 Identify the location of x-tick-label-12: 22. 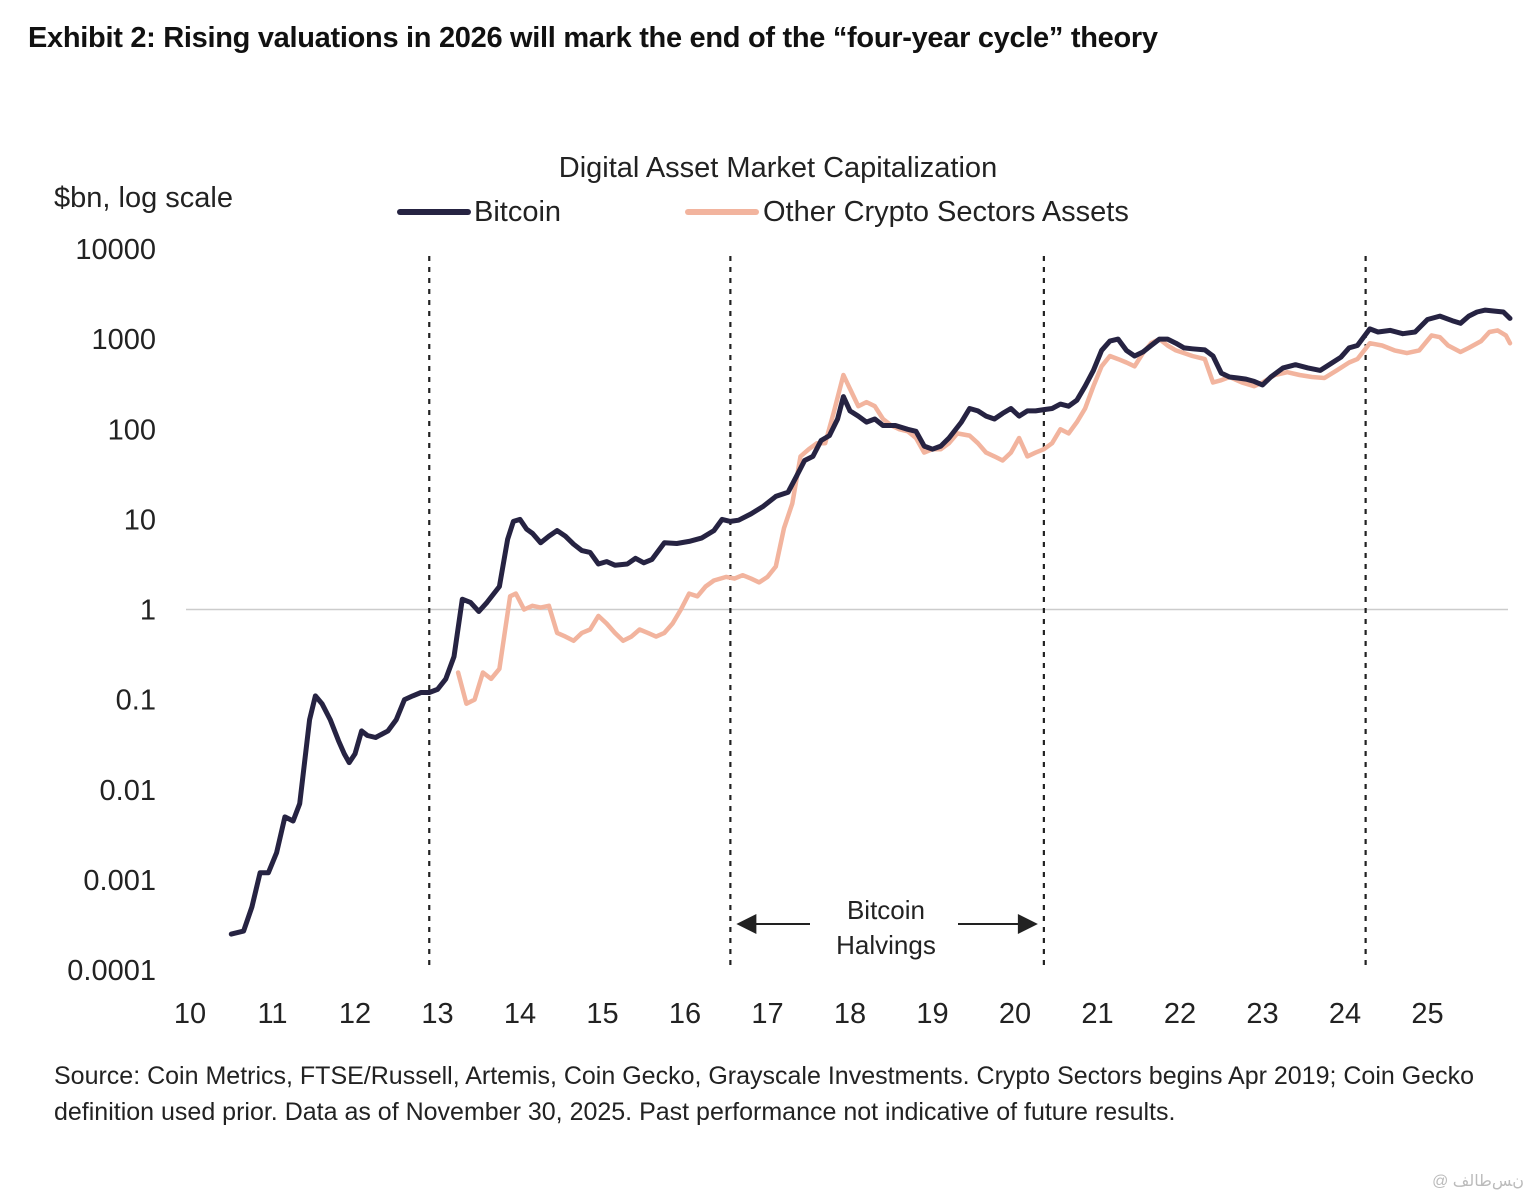
(1180, 1014).